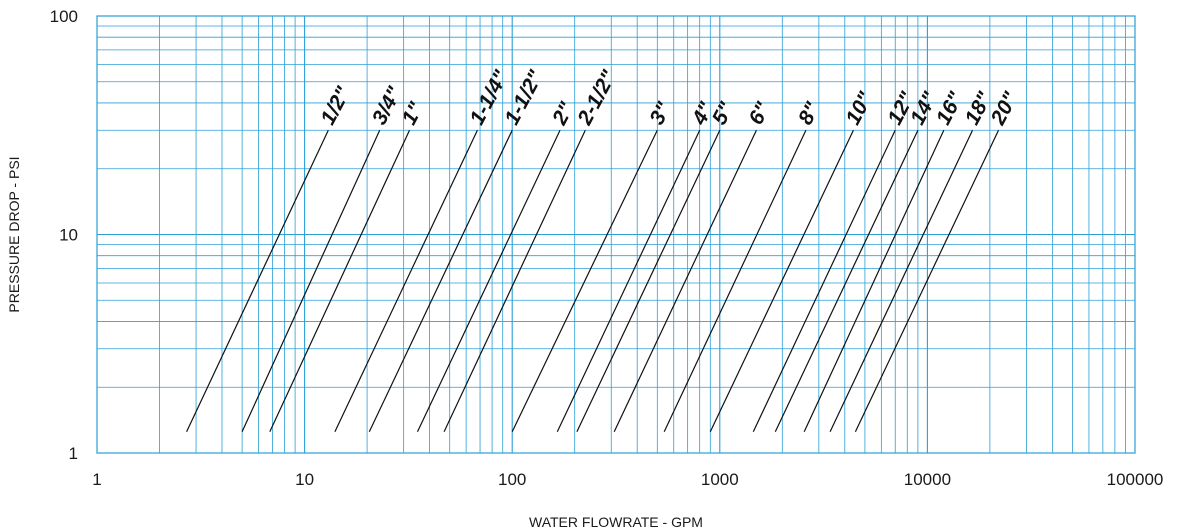 The width and height of the screenshot is (1178, 531). I want to click on x-tick-label: 1000, so click(720, 479).